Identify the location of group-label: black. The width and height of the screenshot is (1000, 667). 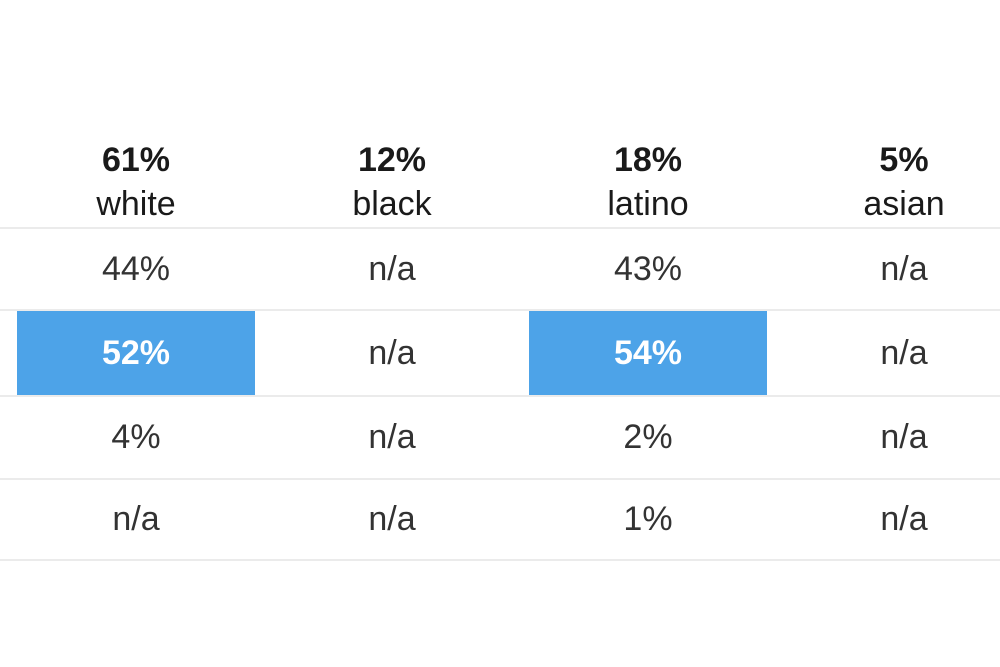
(392, 204).